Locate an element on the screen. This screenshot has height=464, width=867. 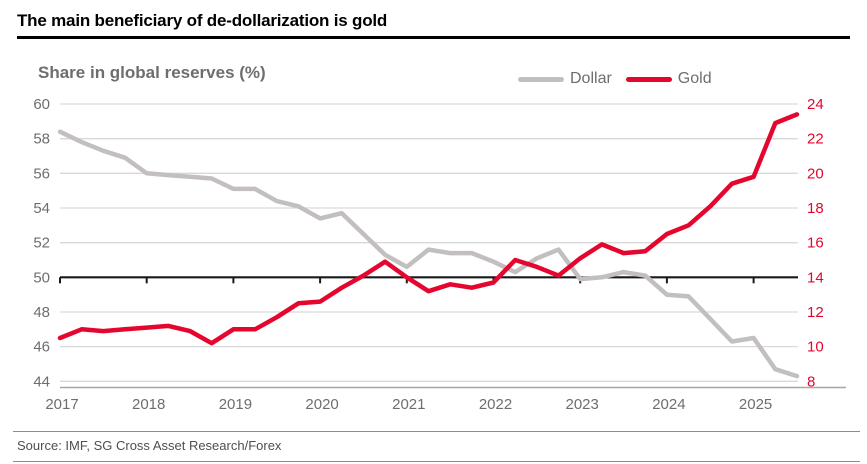
y-axis-label-right: 8 is located at coordinates (811, 381).